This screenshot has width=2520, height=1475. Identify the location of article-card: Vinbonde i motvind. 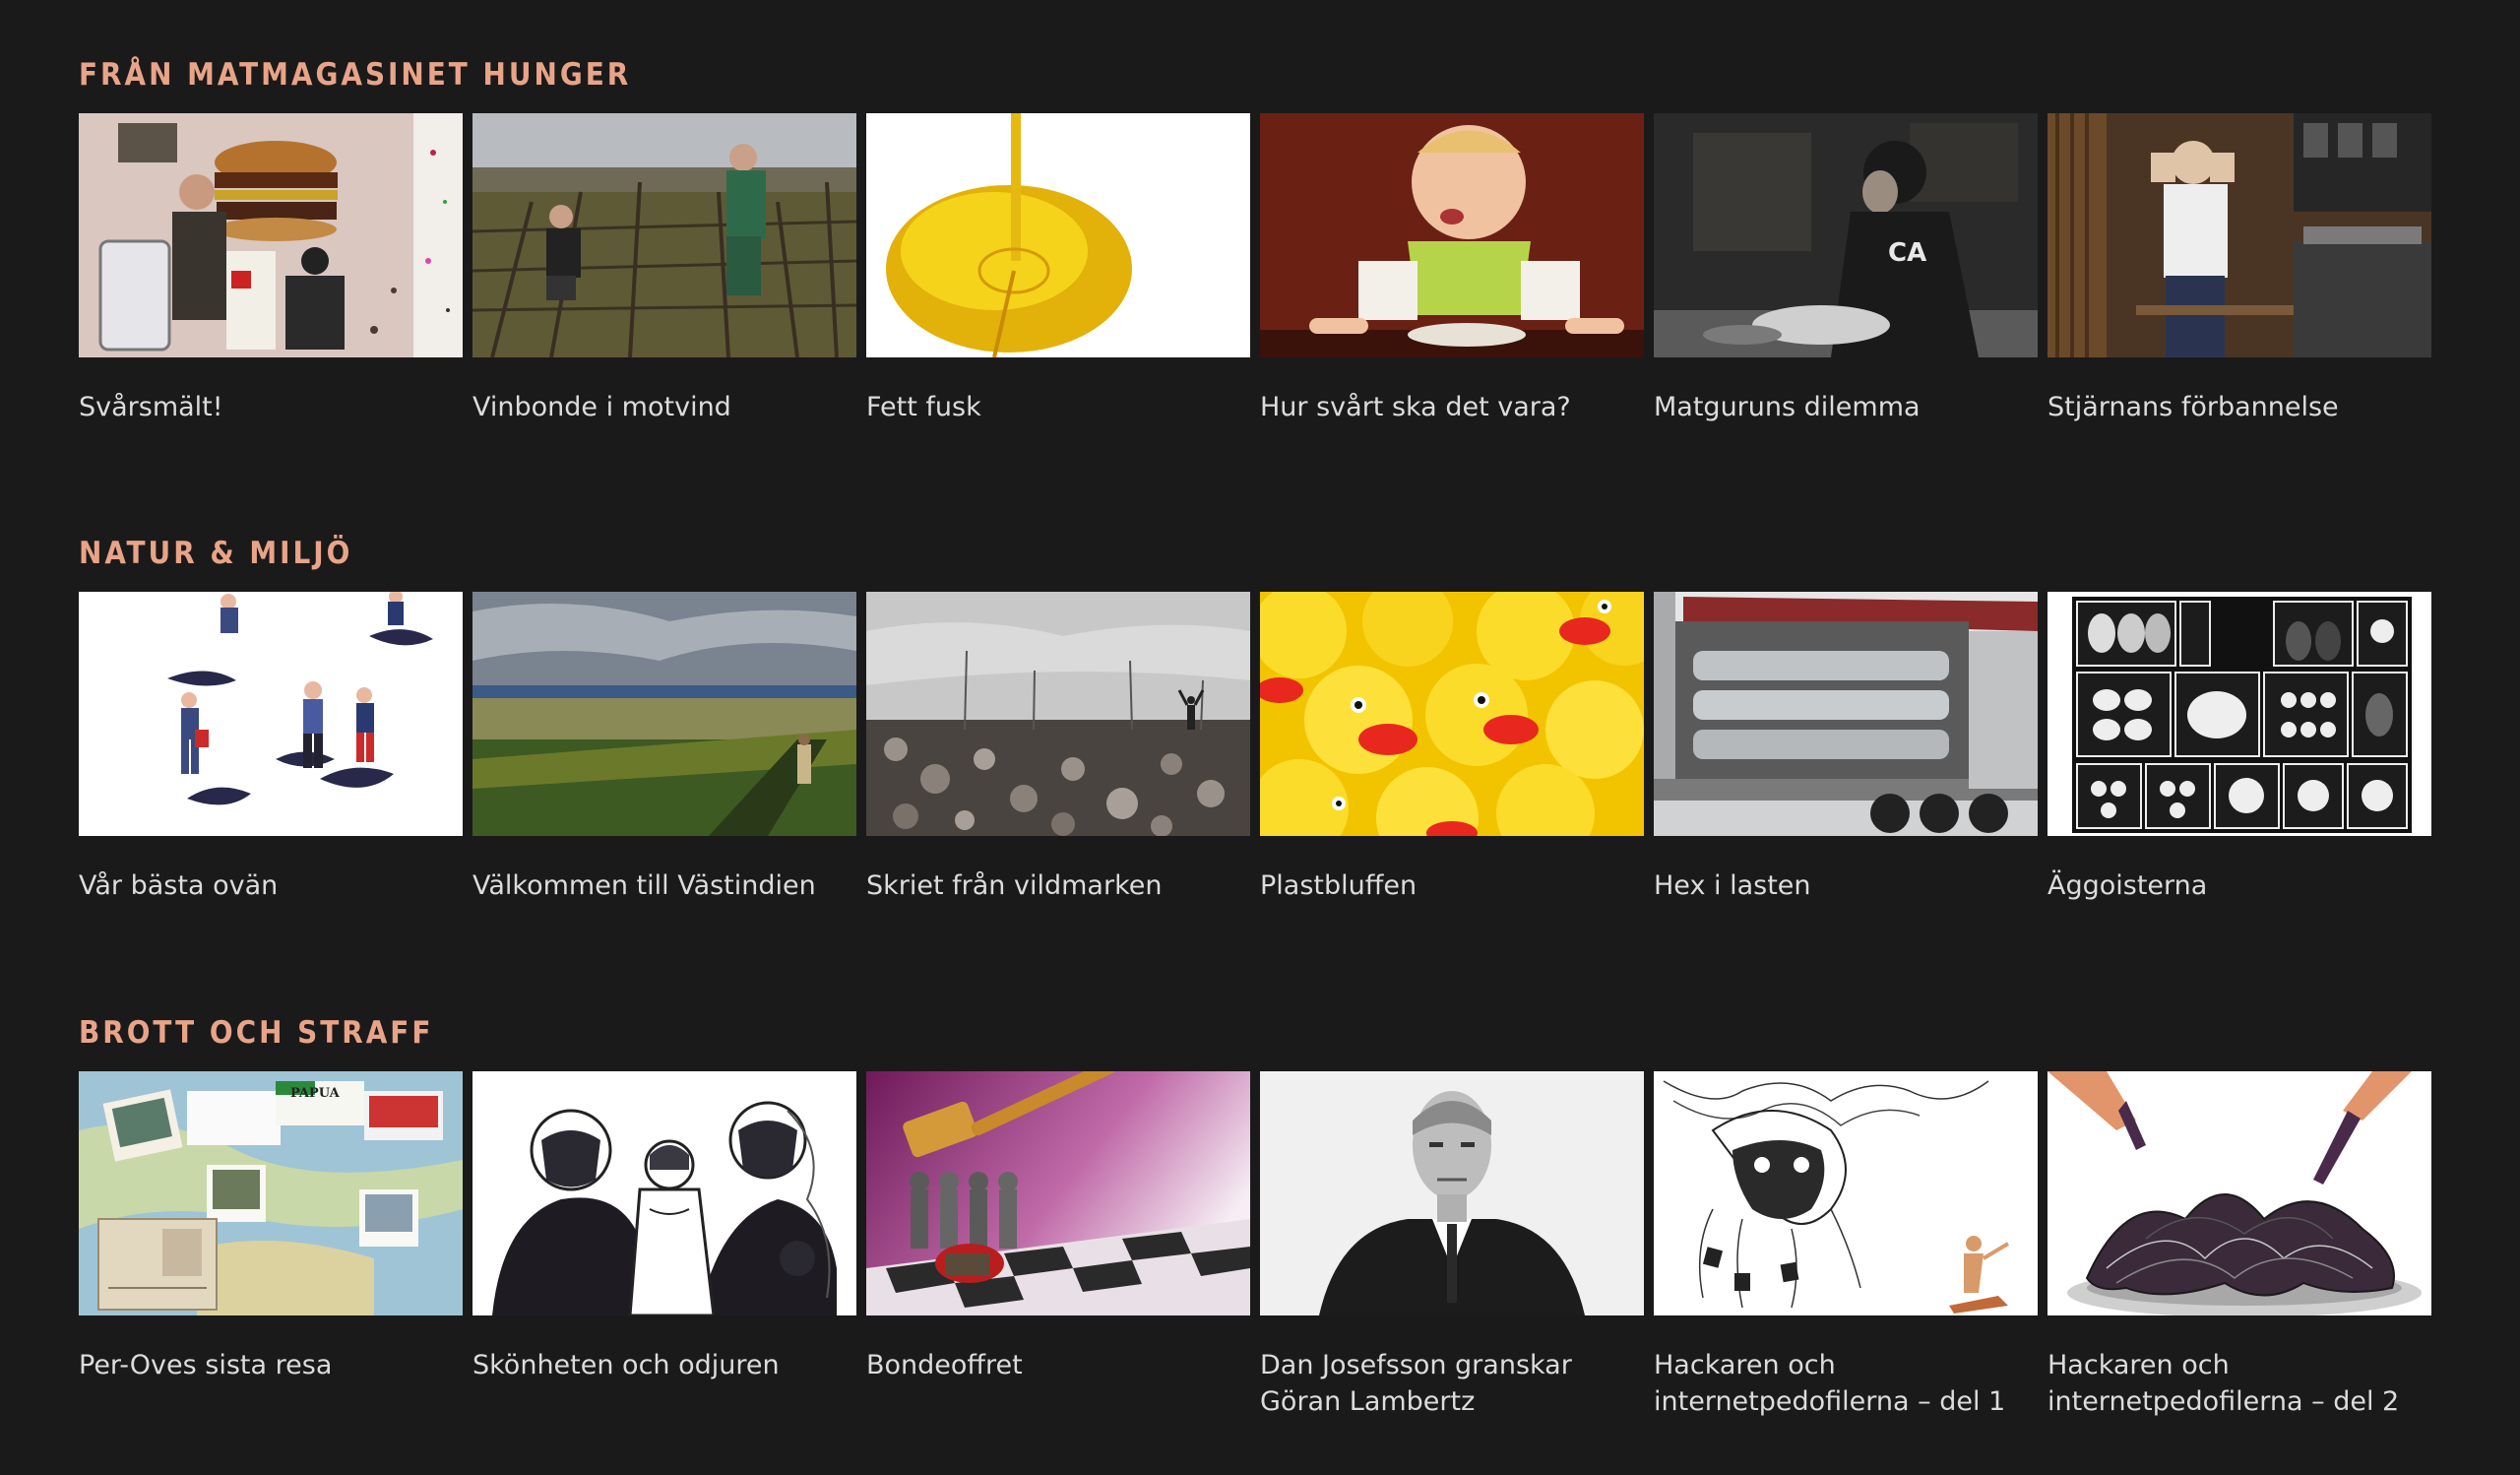
(664, 267).